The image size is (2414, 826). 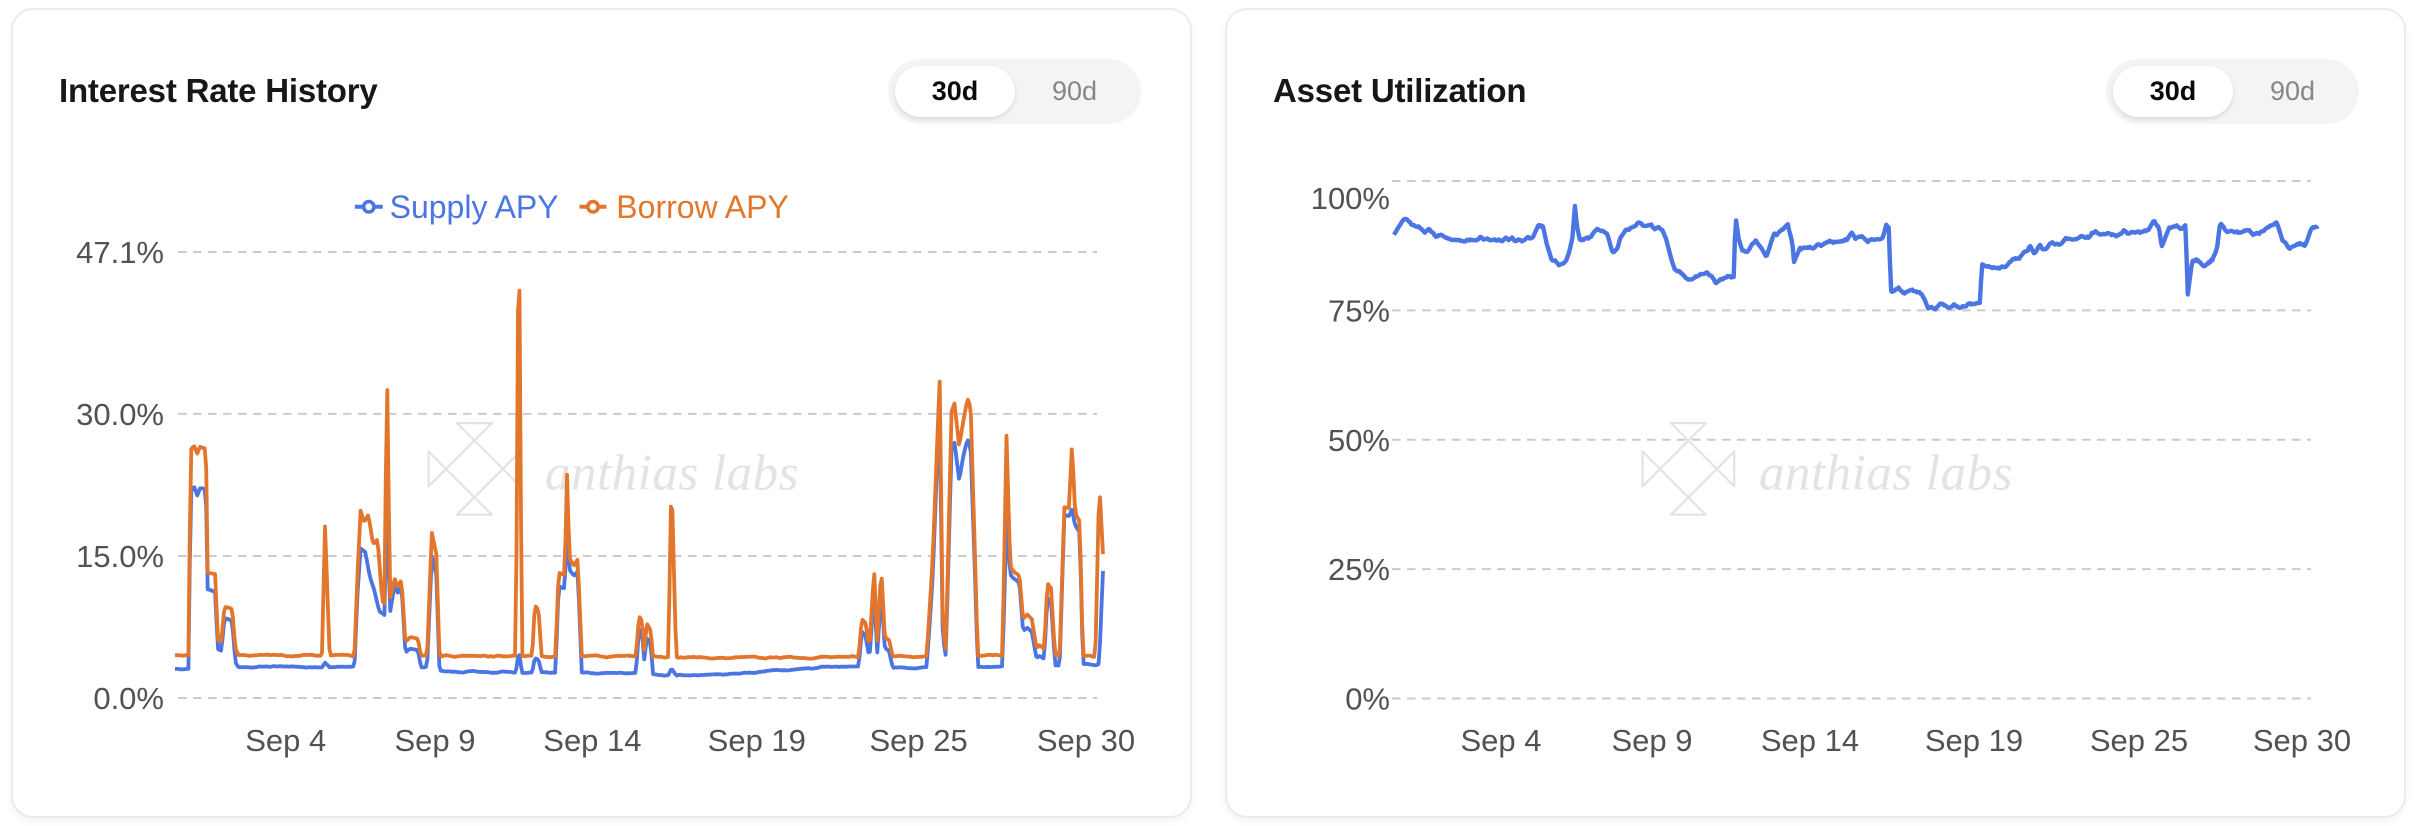 I want to click on svg-text: Borrow APY, so click(x=702, y=207).